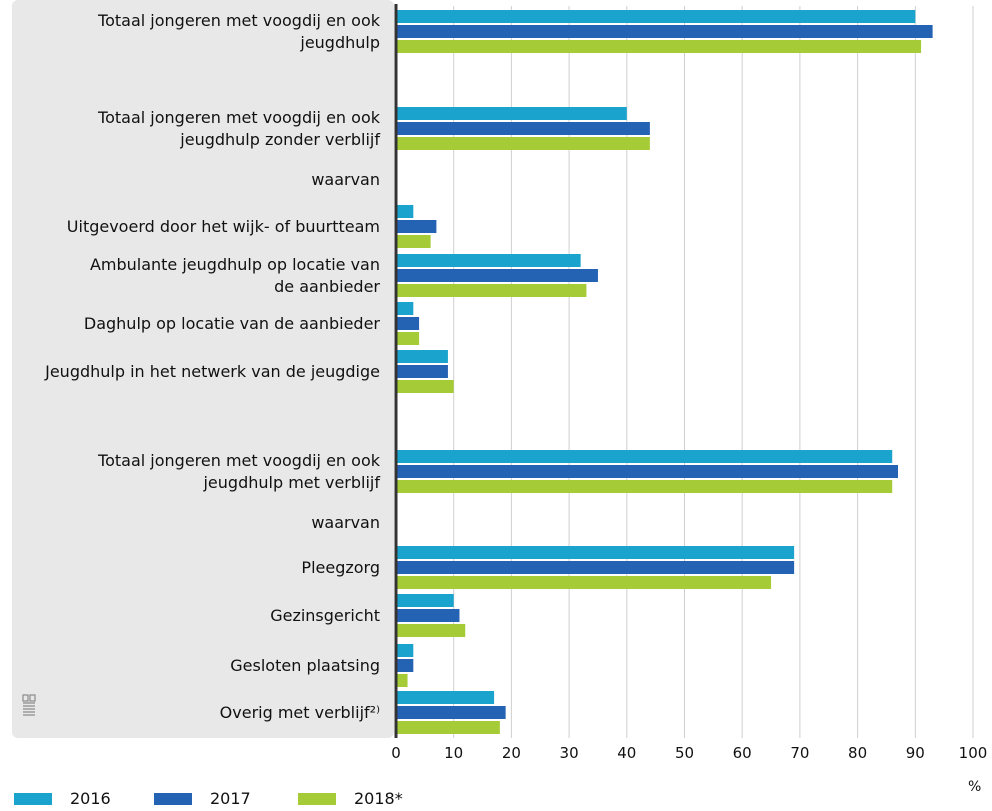  I want to click on category-label-line: de aanbieder, so click(327, 286).